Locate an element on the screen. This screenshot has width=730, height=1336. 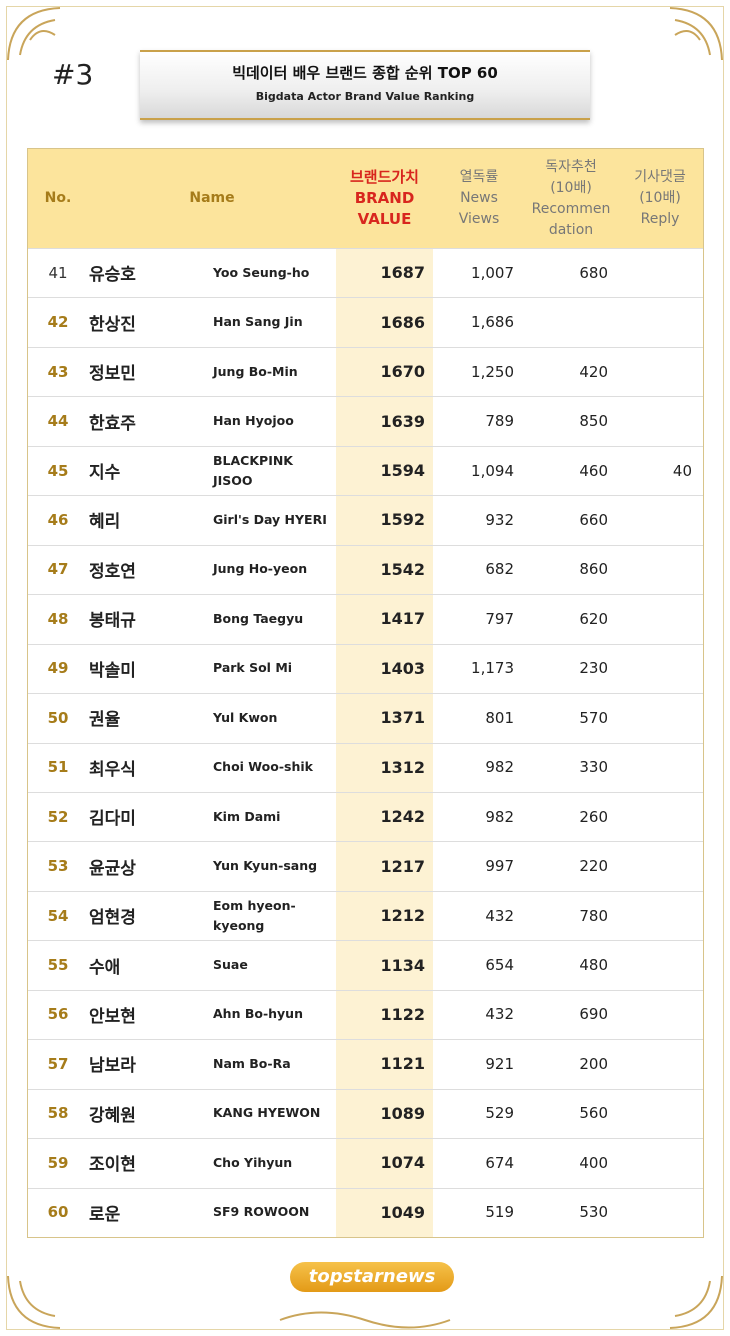
korean-name: 봉태규 is located at coordinates (112, 621).